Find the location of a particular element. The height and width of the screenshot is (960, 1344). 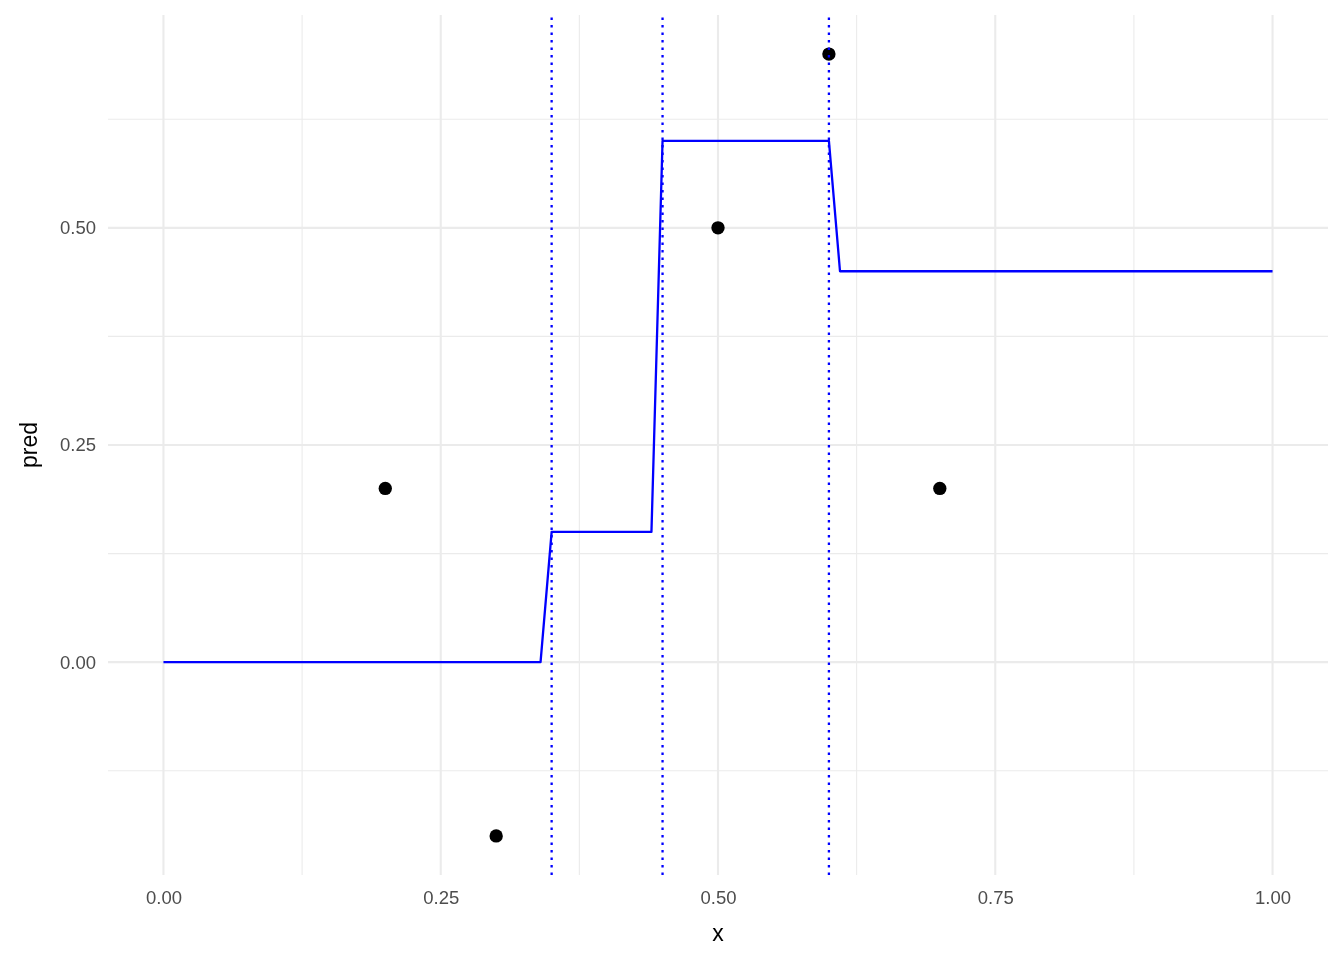

x-tick-label: 0.75 is located at coordinates (995, 898).